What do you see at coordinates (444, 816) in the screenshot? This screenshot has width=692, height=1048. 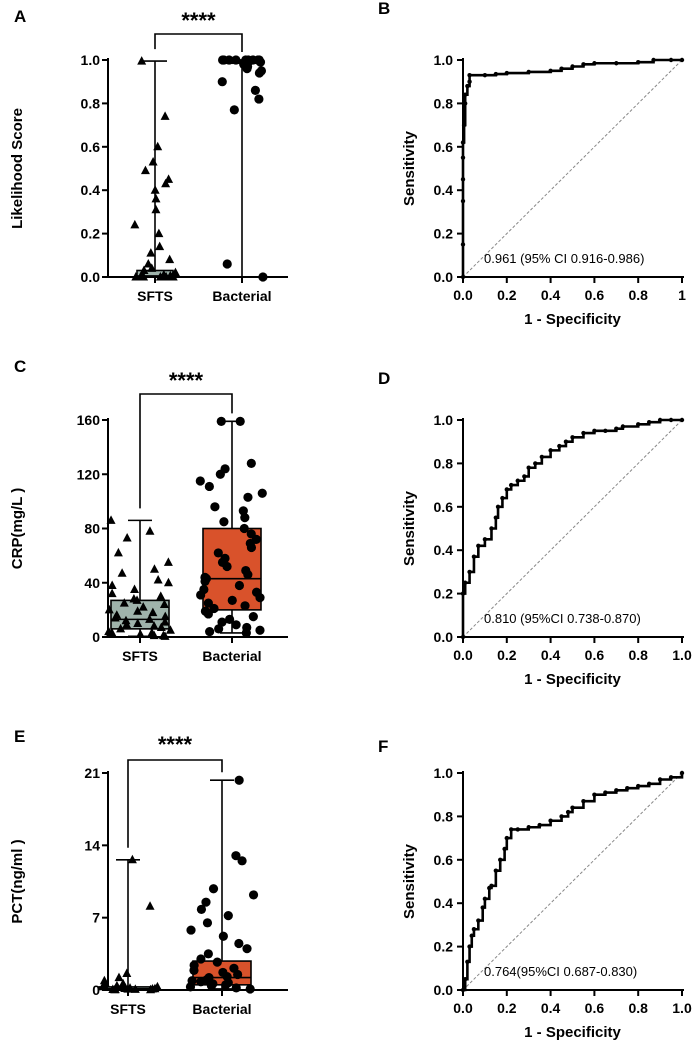 I see `y-tick-label: 0.8` at bounding box center [444, 816].